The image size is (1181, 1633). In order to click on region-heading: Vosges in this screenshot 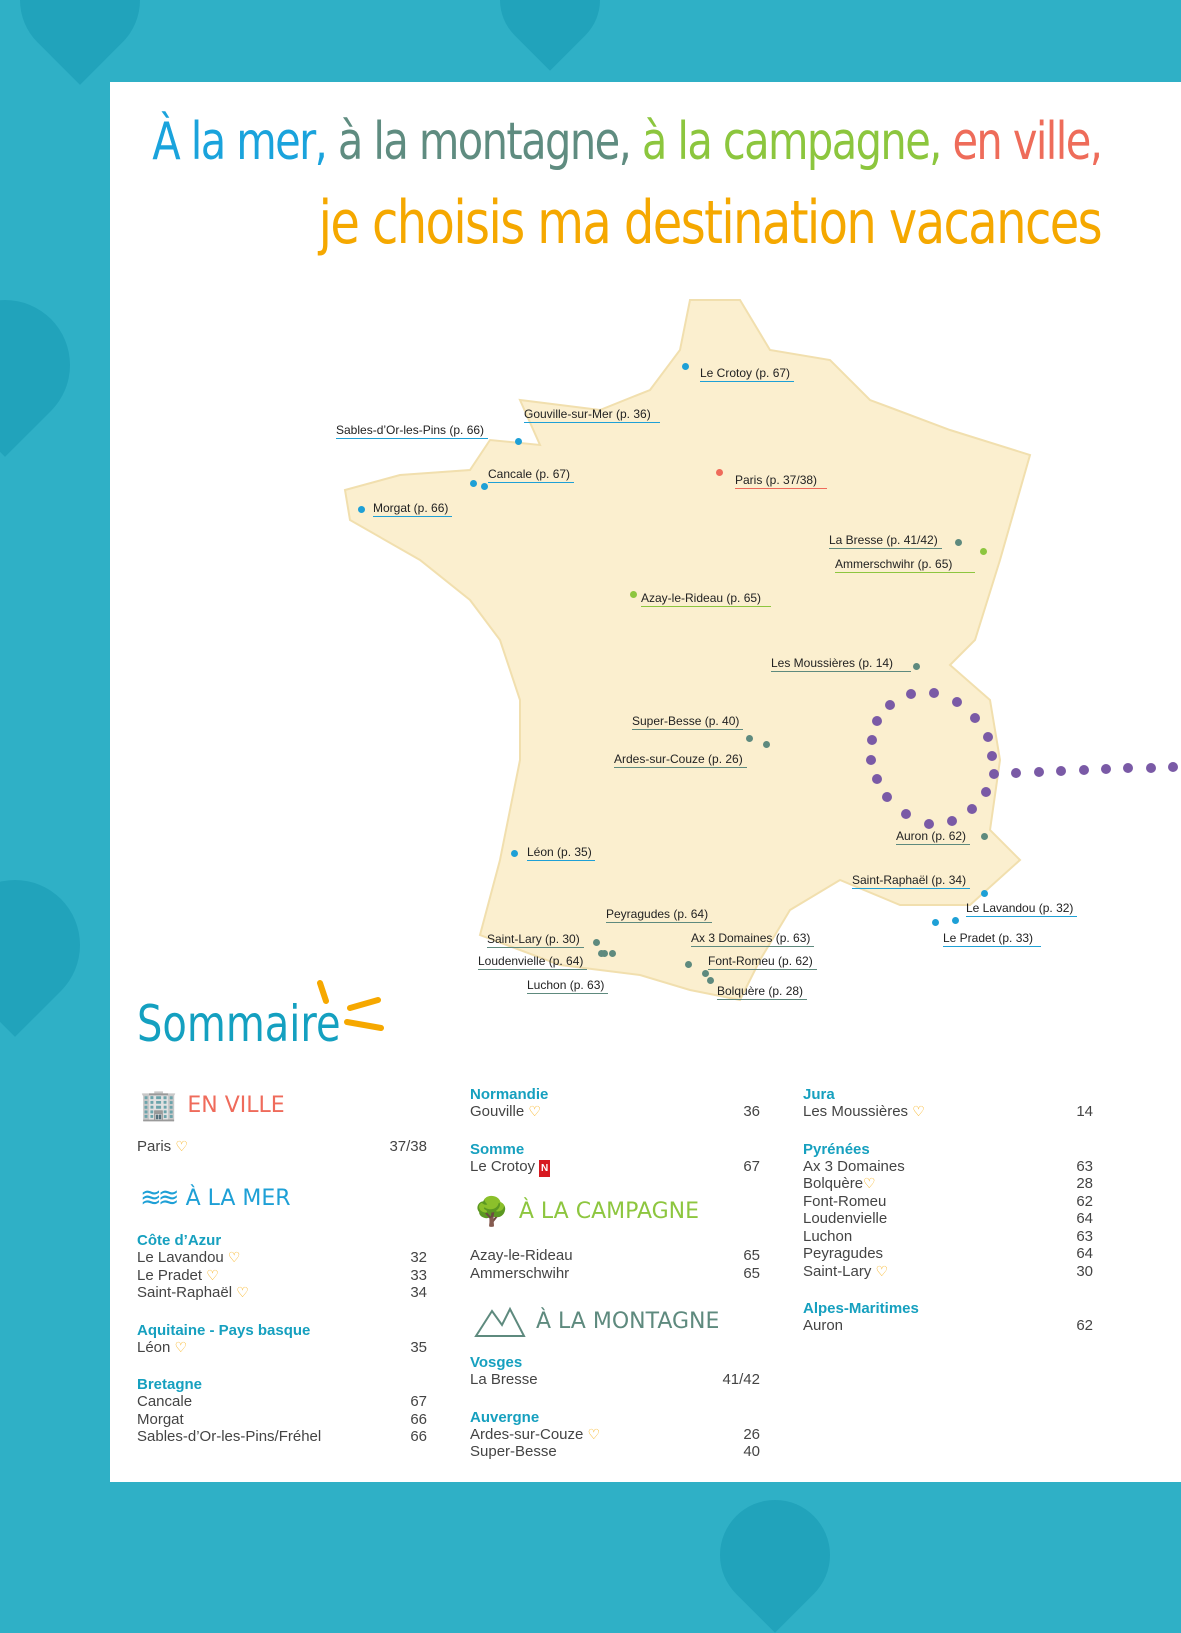, I will do `click(496, 1362)`.